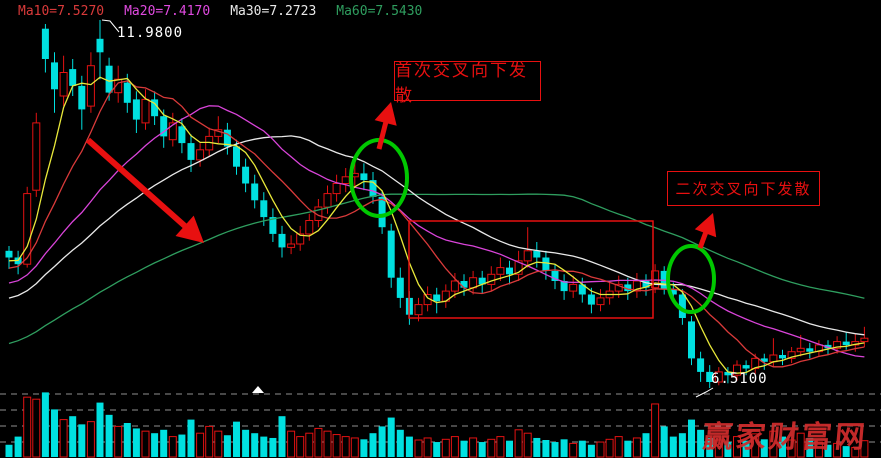 The height and width of the screenshot is (458, 881). Describe the element at coordinates (167, 11) in the screenshot. I see `ma20-legend-label: Ma20=7.4170` at that location.